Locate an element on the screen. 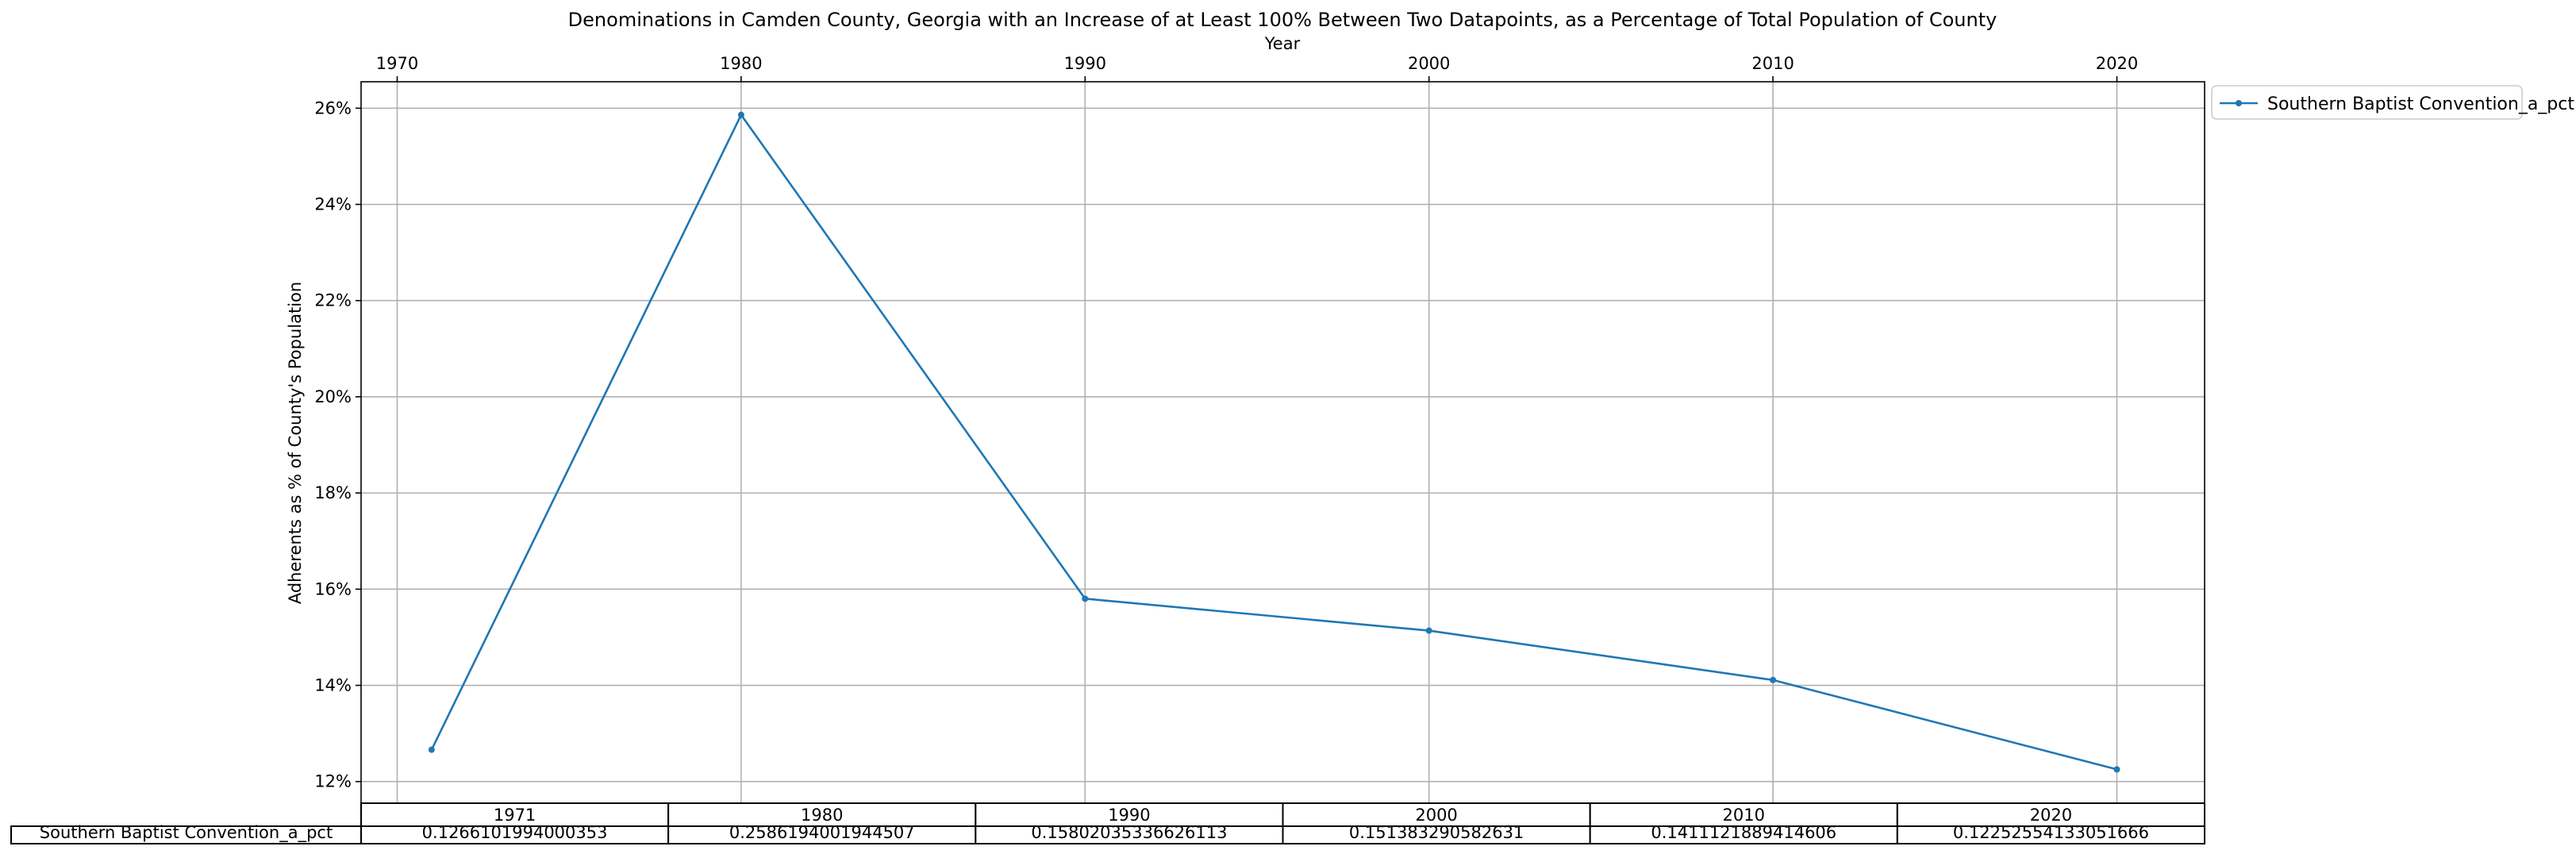  table-value: 0.12252554133051666 is located at coordinates (2051, 832).